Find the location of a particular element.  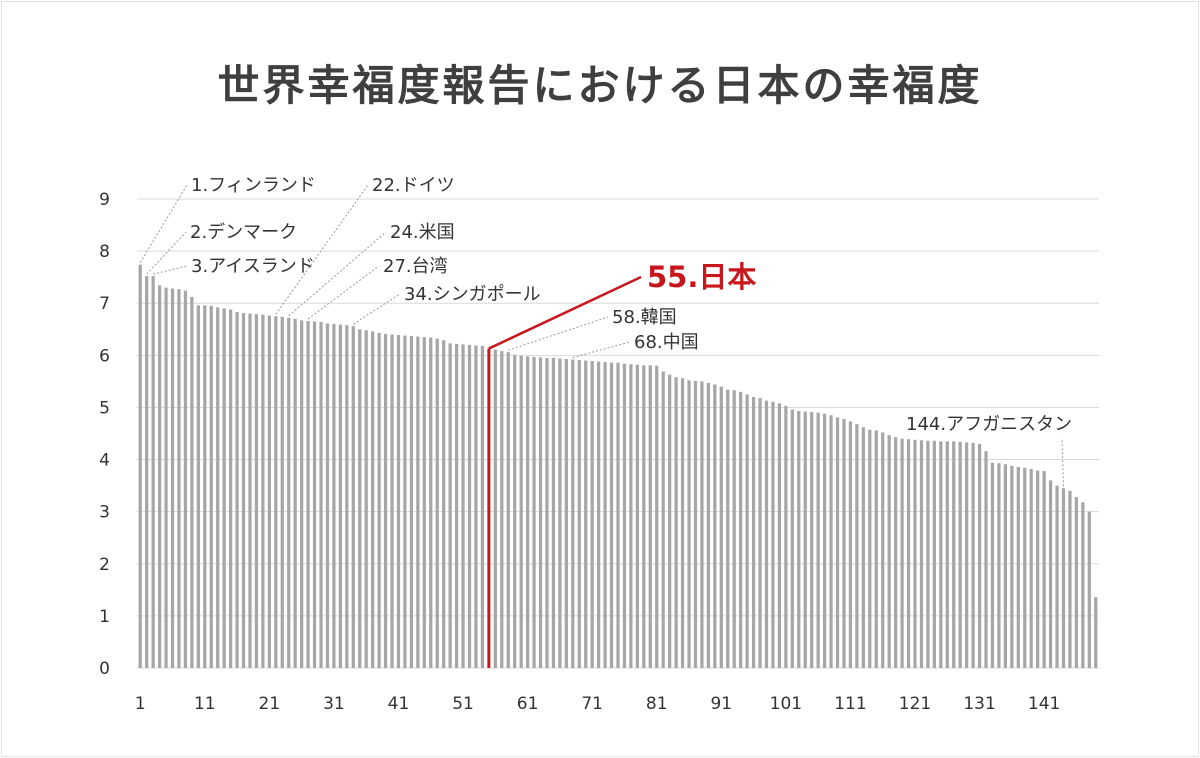

highlight-group is located at coordinates (489, 508).